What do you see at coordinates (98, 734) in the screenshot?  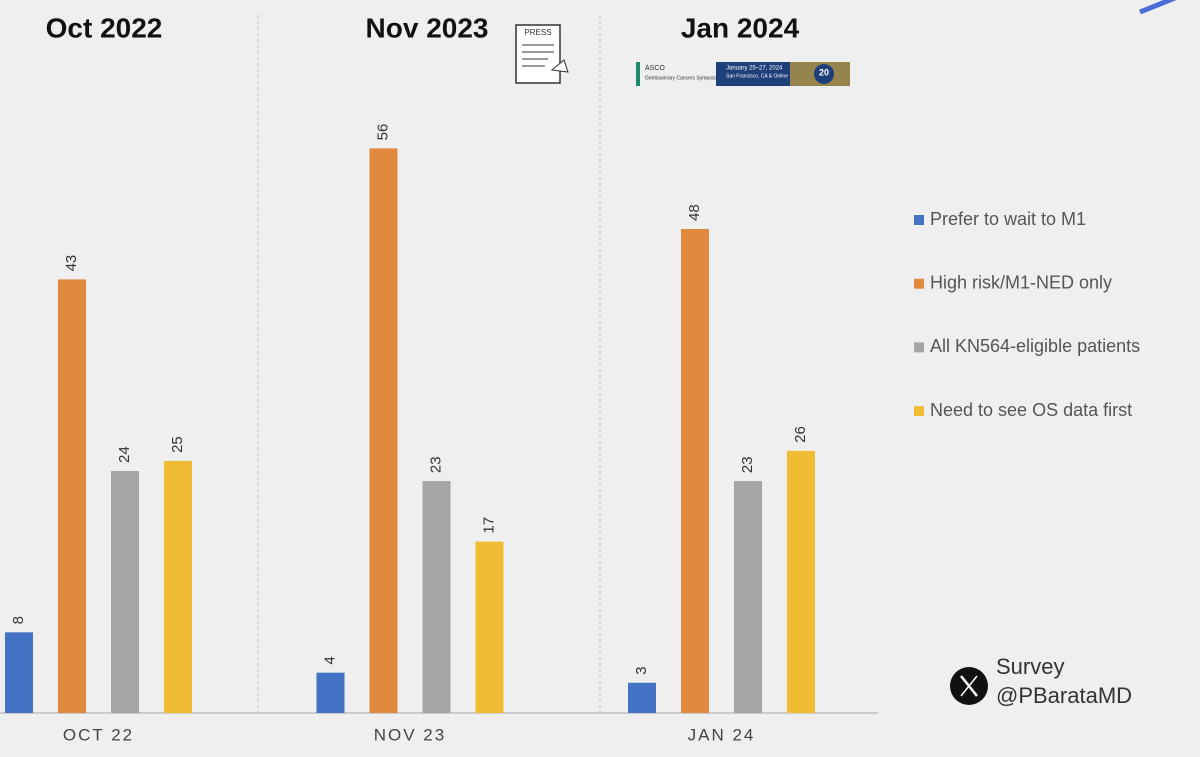 I see `x-tick-label: OCT 22` at bounding box center [98, 734].